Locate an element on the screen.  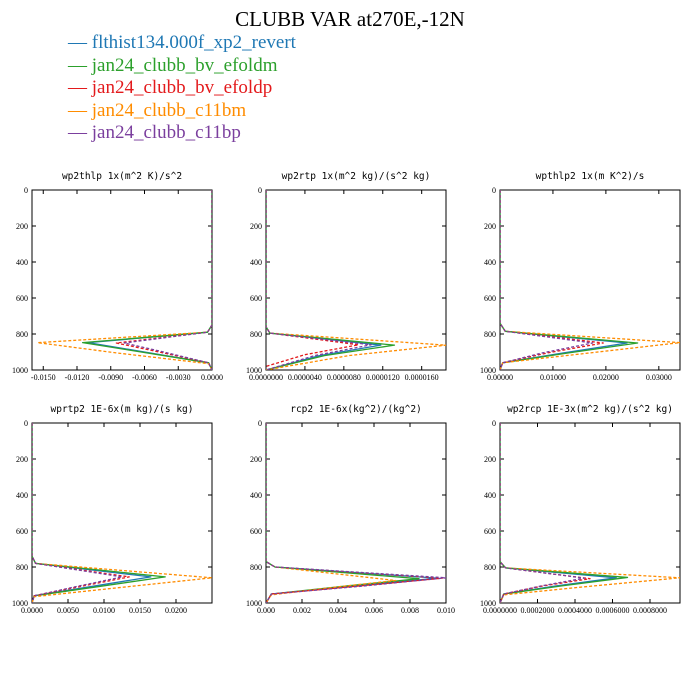
x-tick-label: 0.0000080 is located at coordinates (344, 377).